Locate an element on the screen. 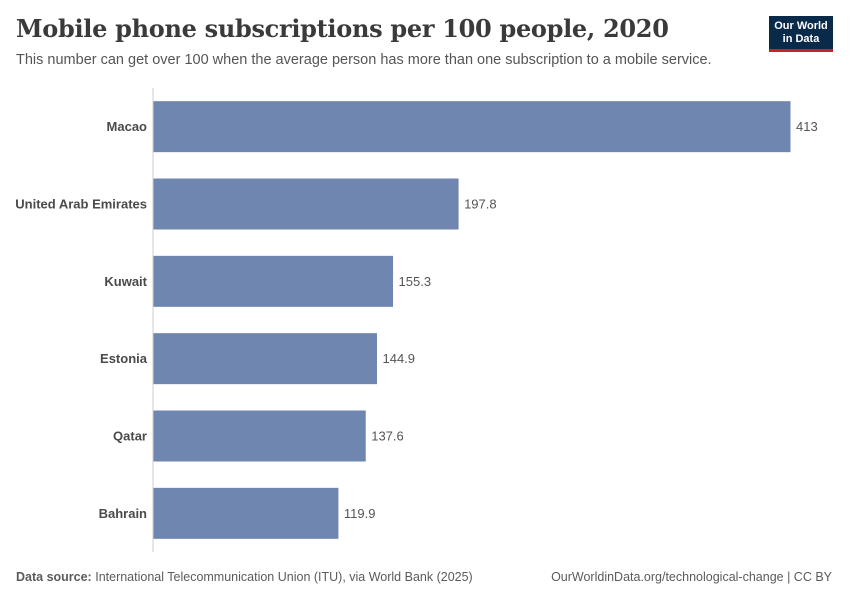  logo-line-2: in Data is located at coordinates (801, 39).